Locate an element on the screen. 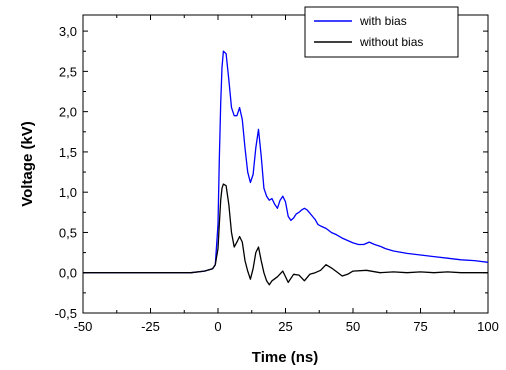  legend: with bias without bias is located at coordinates (381, 32).